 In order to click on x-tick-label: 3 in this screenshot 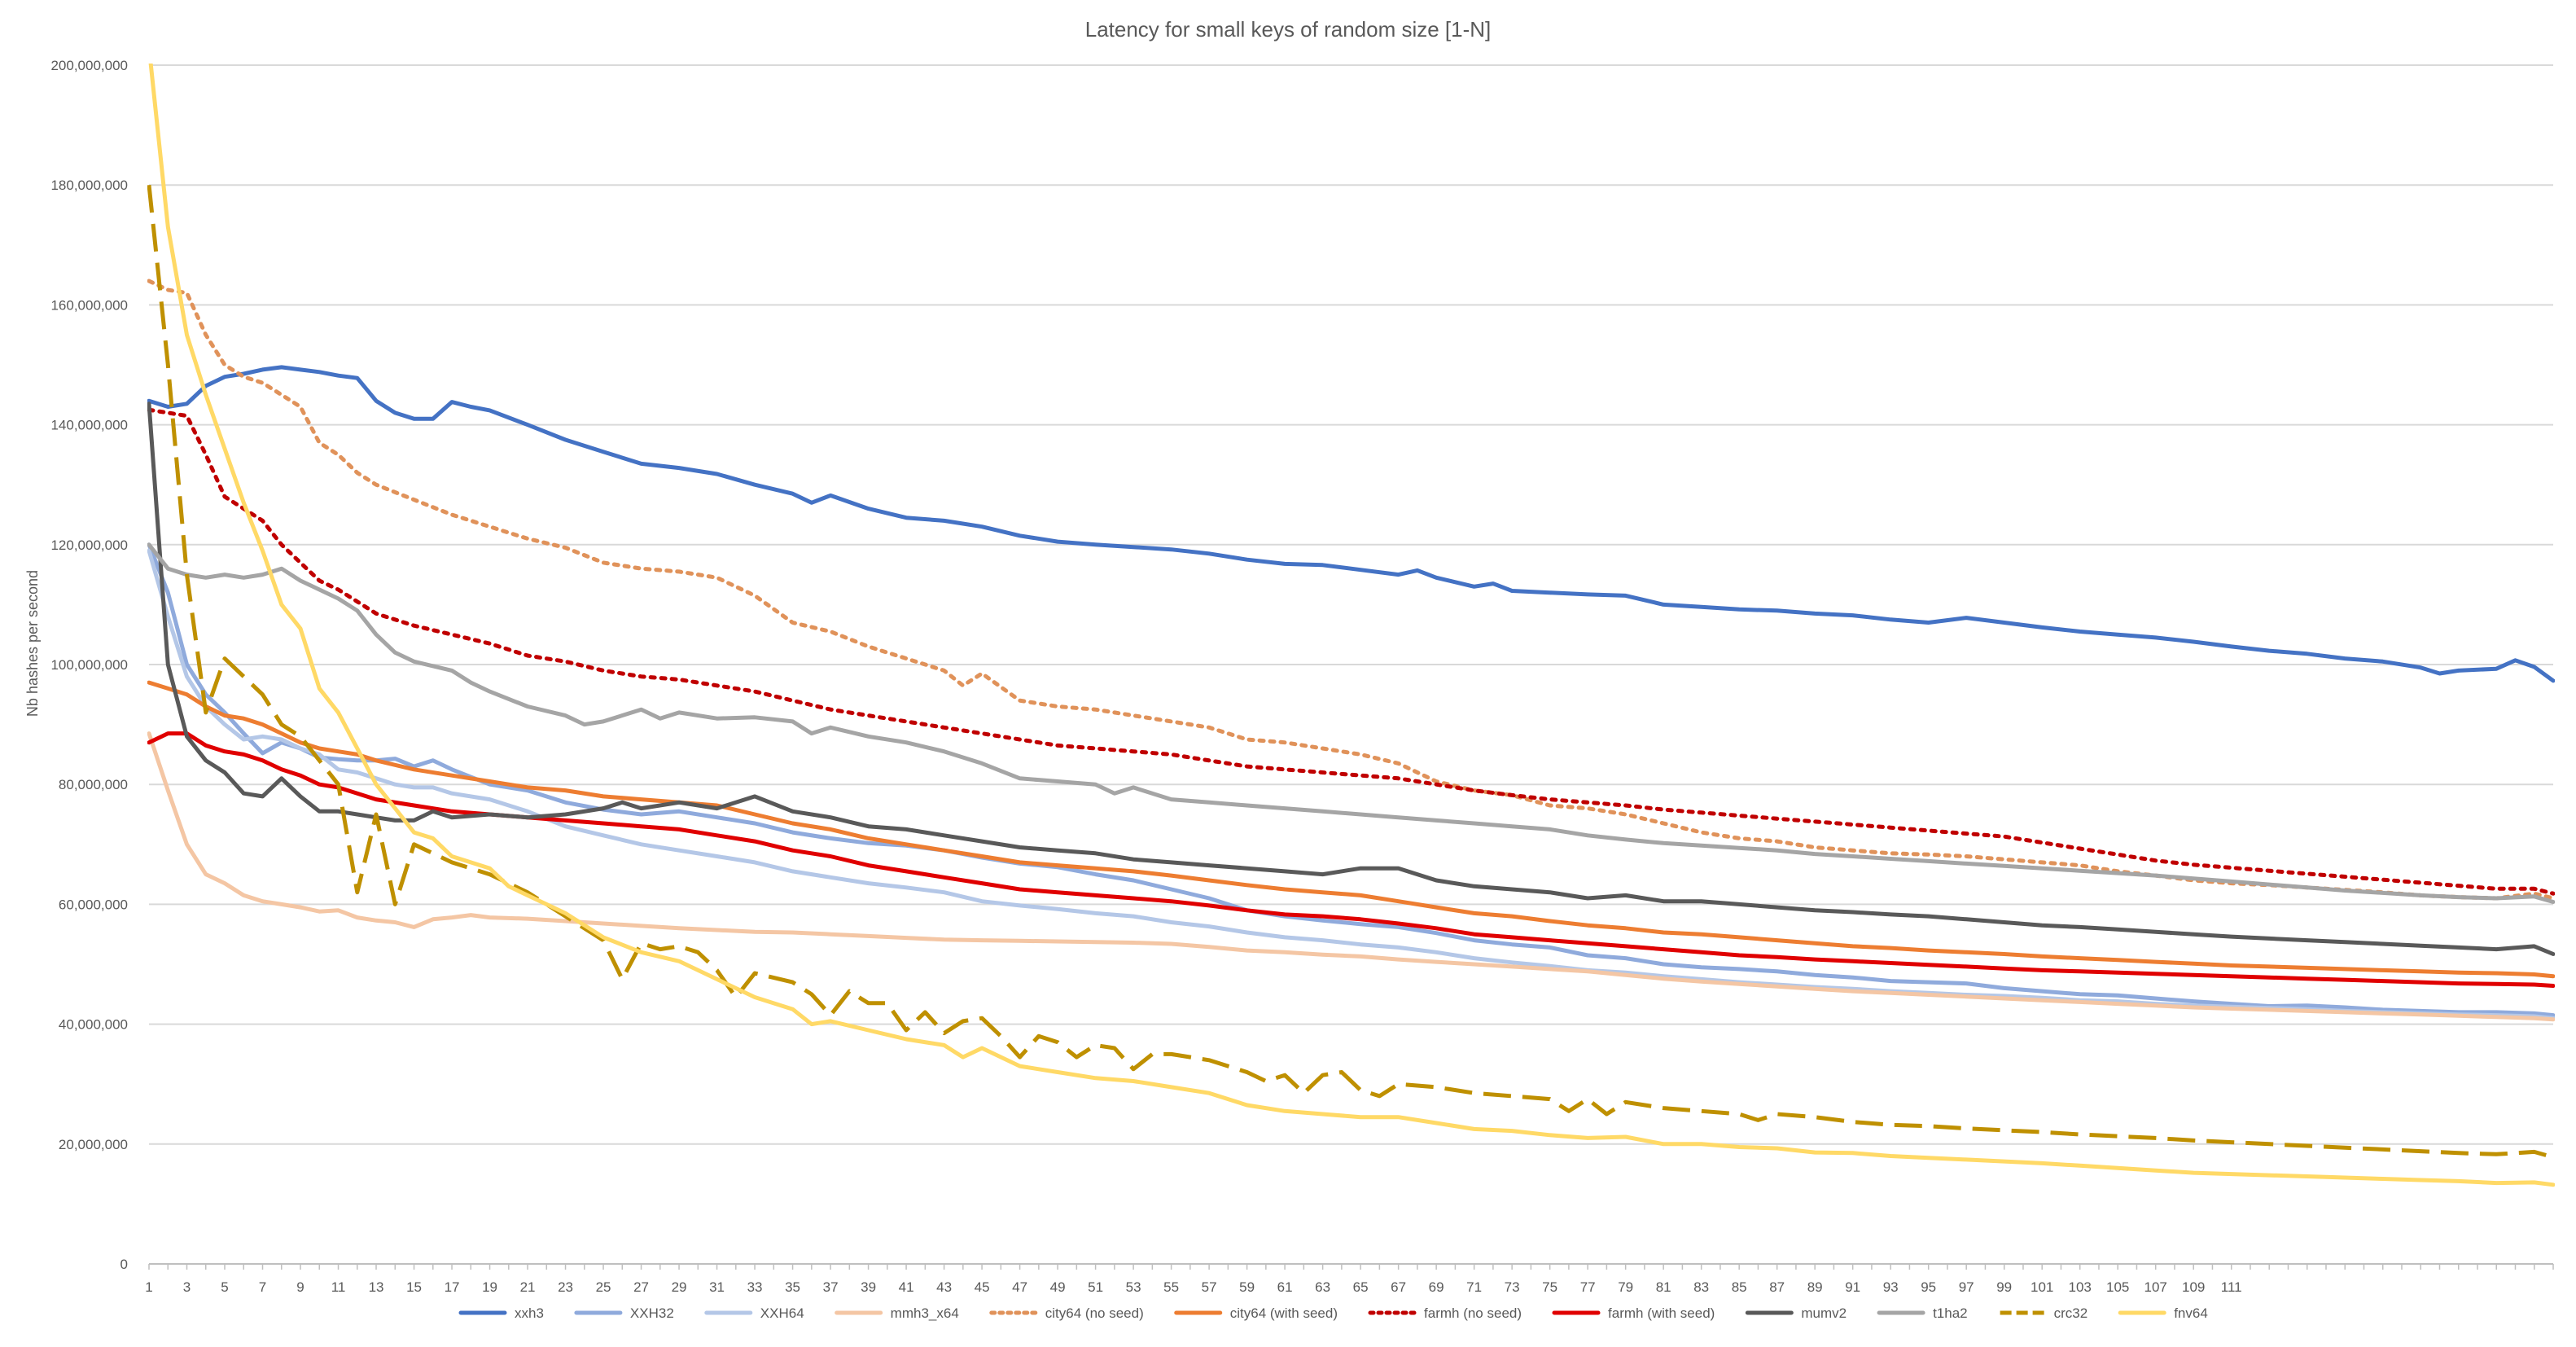, I will do `click(187, 1287)`.